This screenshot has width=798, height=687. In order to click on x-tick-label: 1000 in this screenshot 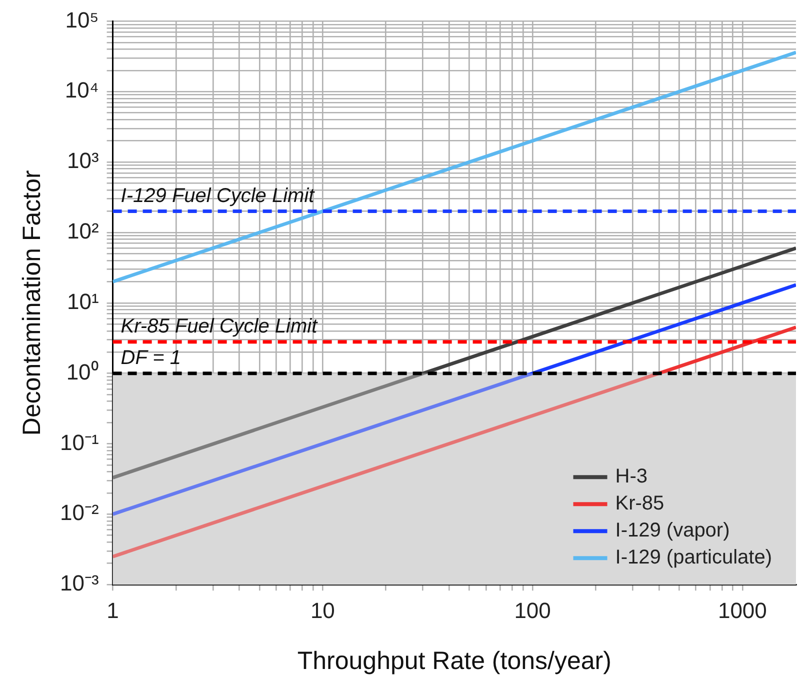, I will do `click(742, 610)`.